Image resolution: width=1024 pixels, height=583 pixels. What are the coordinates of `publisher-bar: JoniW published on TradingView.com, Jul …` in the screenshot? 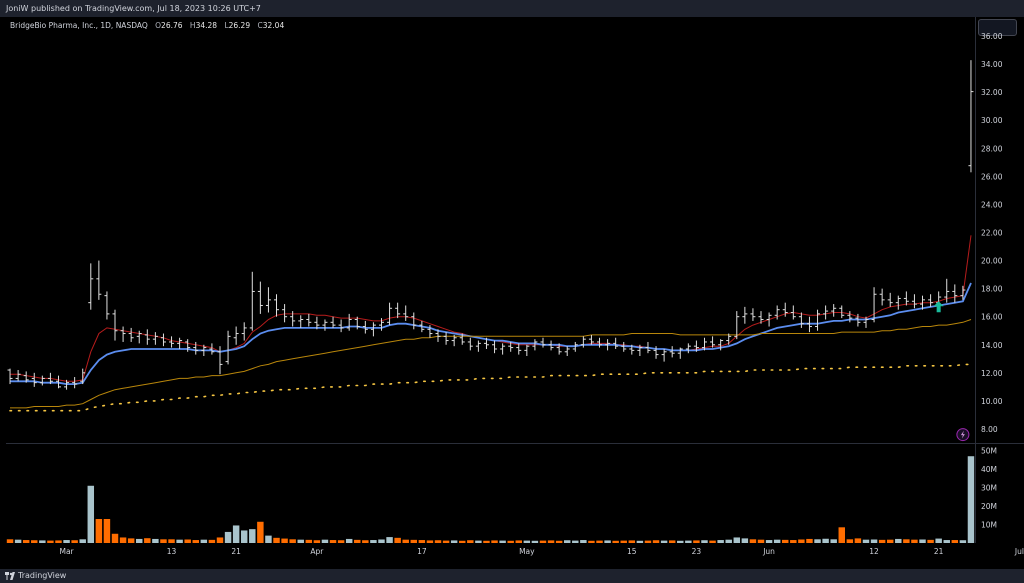 It's located at (512, 8).